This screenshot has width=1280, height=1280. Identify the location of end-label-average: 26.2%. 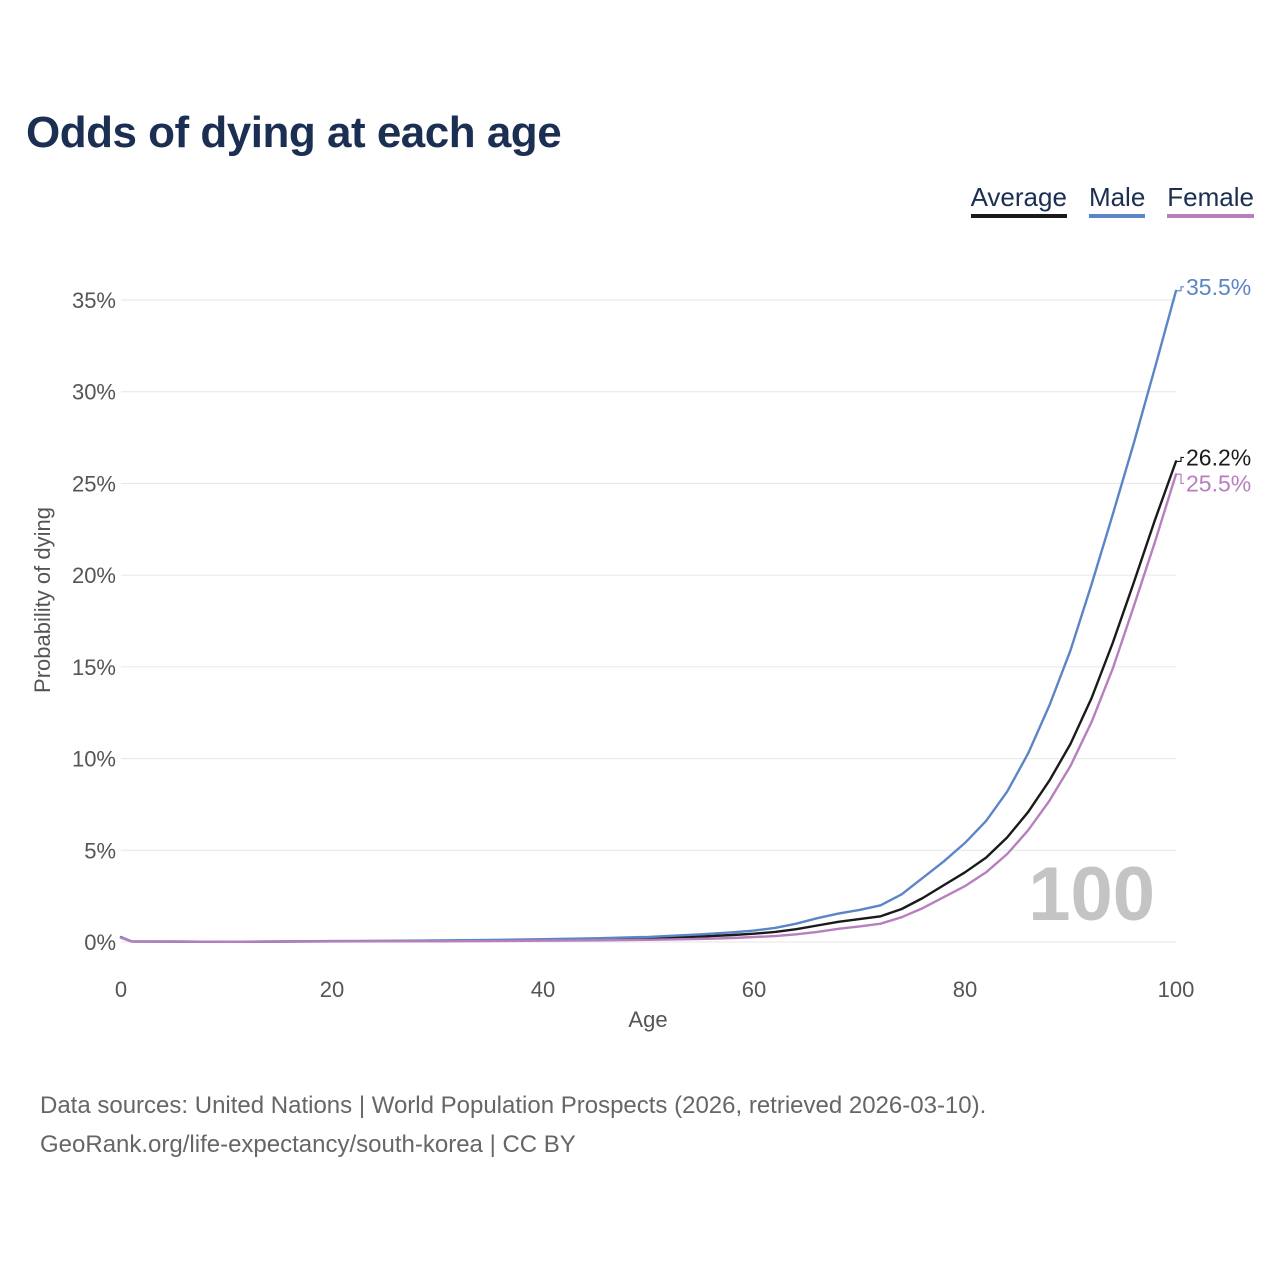
(1218, 457).